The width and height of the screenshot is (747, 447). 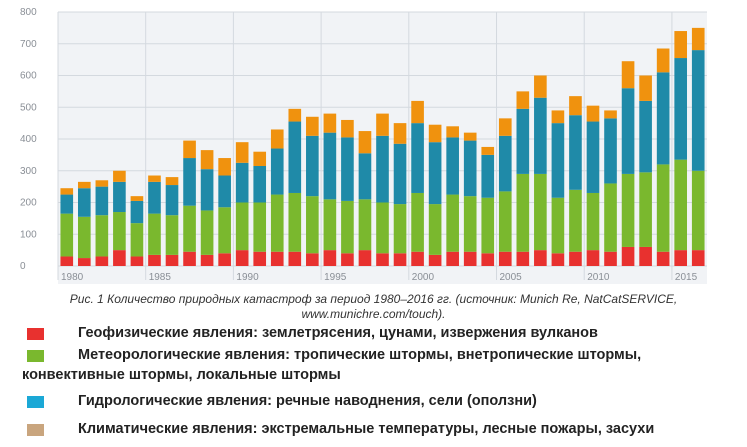 What do you see at coordinates (28, 203) in the screenshot?
I see `y-tick-label: 200` at bounding box center [28, 203].